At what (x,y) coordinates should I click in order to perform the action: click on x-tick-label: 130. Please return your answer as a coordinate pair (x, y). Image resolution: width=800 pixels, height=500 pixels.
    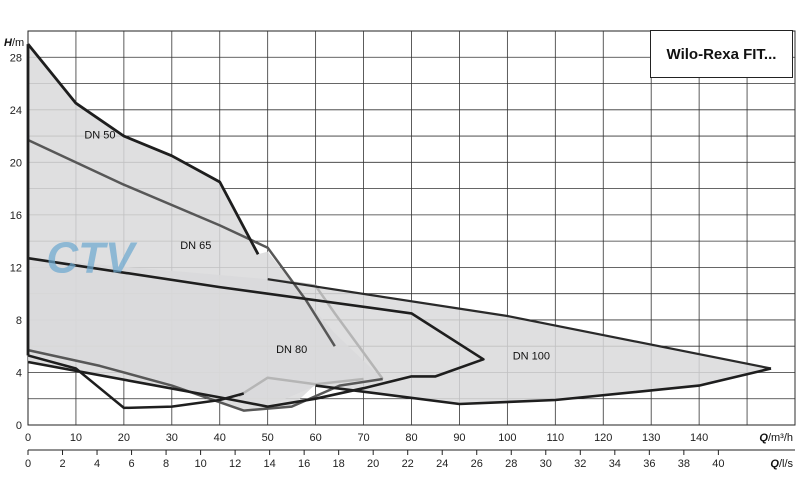
    Looking at the image, I should click on (651, 438).